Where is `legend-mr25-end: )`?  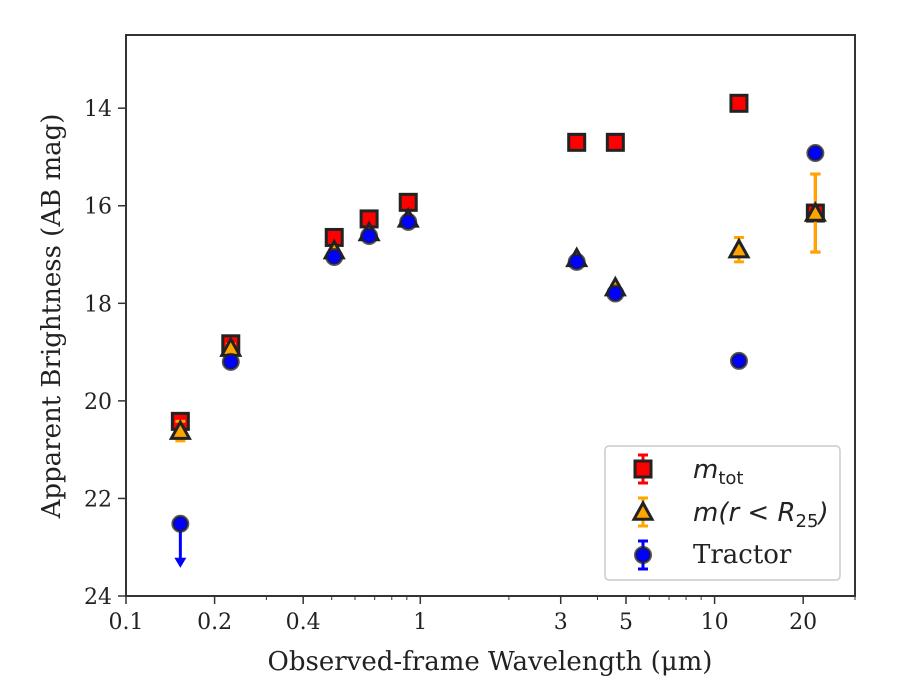 legend-mr25-end: ) is located at coordinates (822, 513).